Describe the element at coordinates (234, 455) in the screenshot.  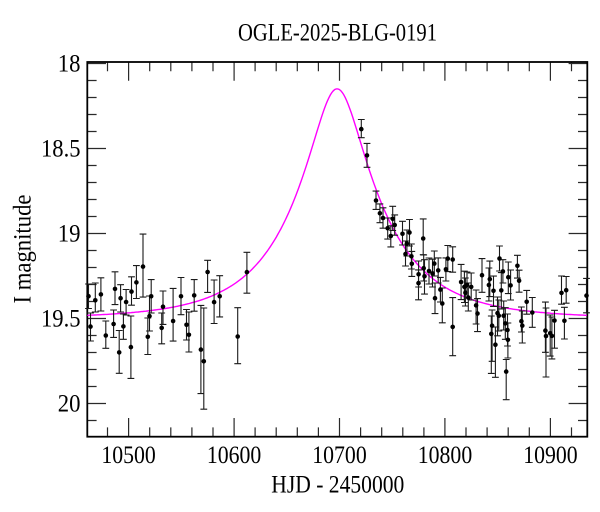
I see `svg-text: 10600` at that location.